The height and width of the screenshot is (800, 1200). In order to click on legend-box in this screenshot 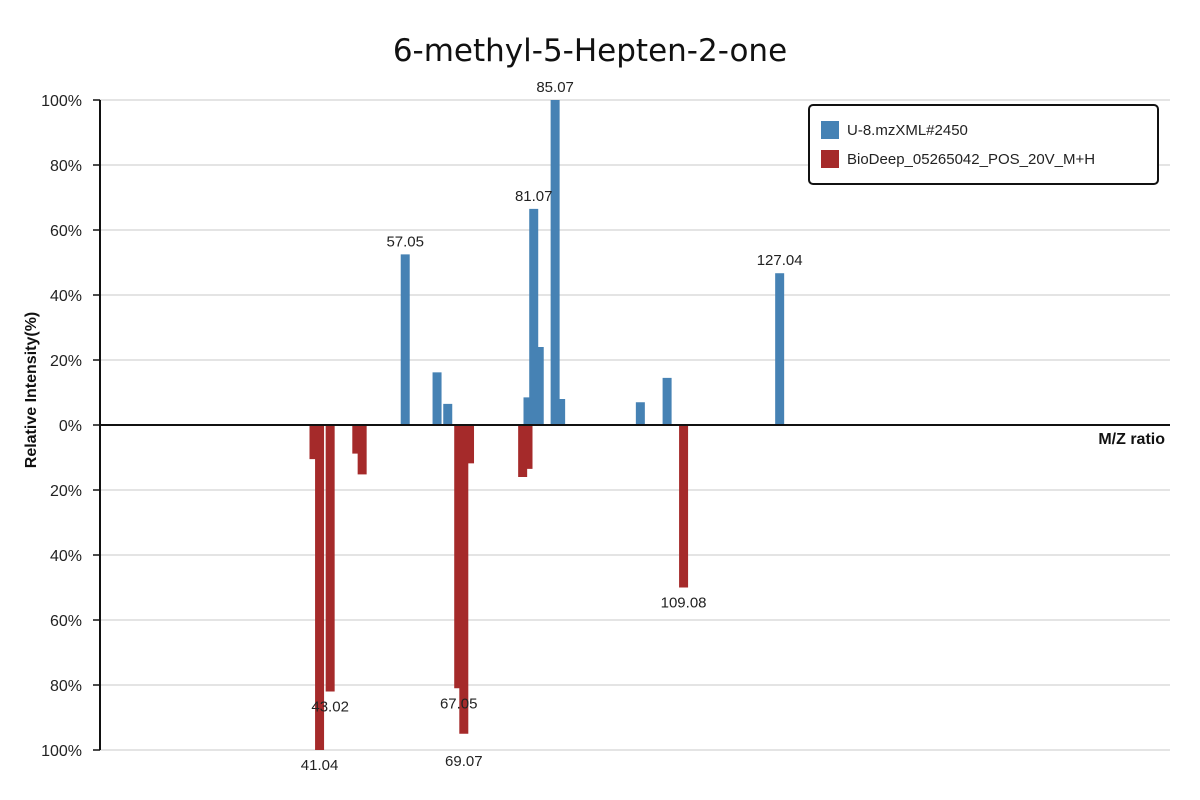, I will do `click(983, 144)`.